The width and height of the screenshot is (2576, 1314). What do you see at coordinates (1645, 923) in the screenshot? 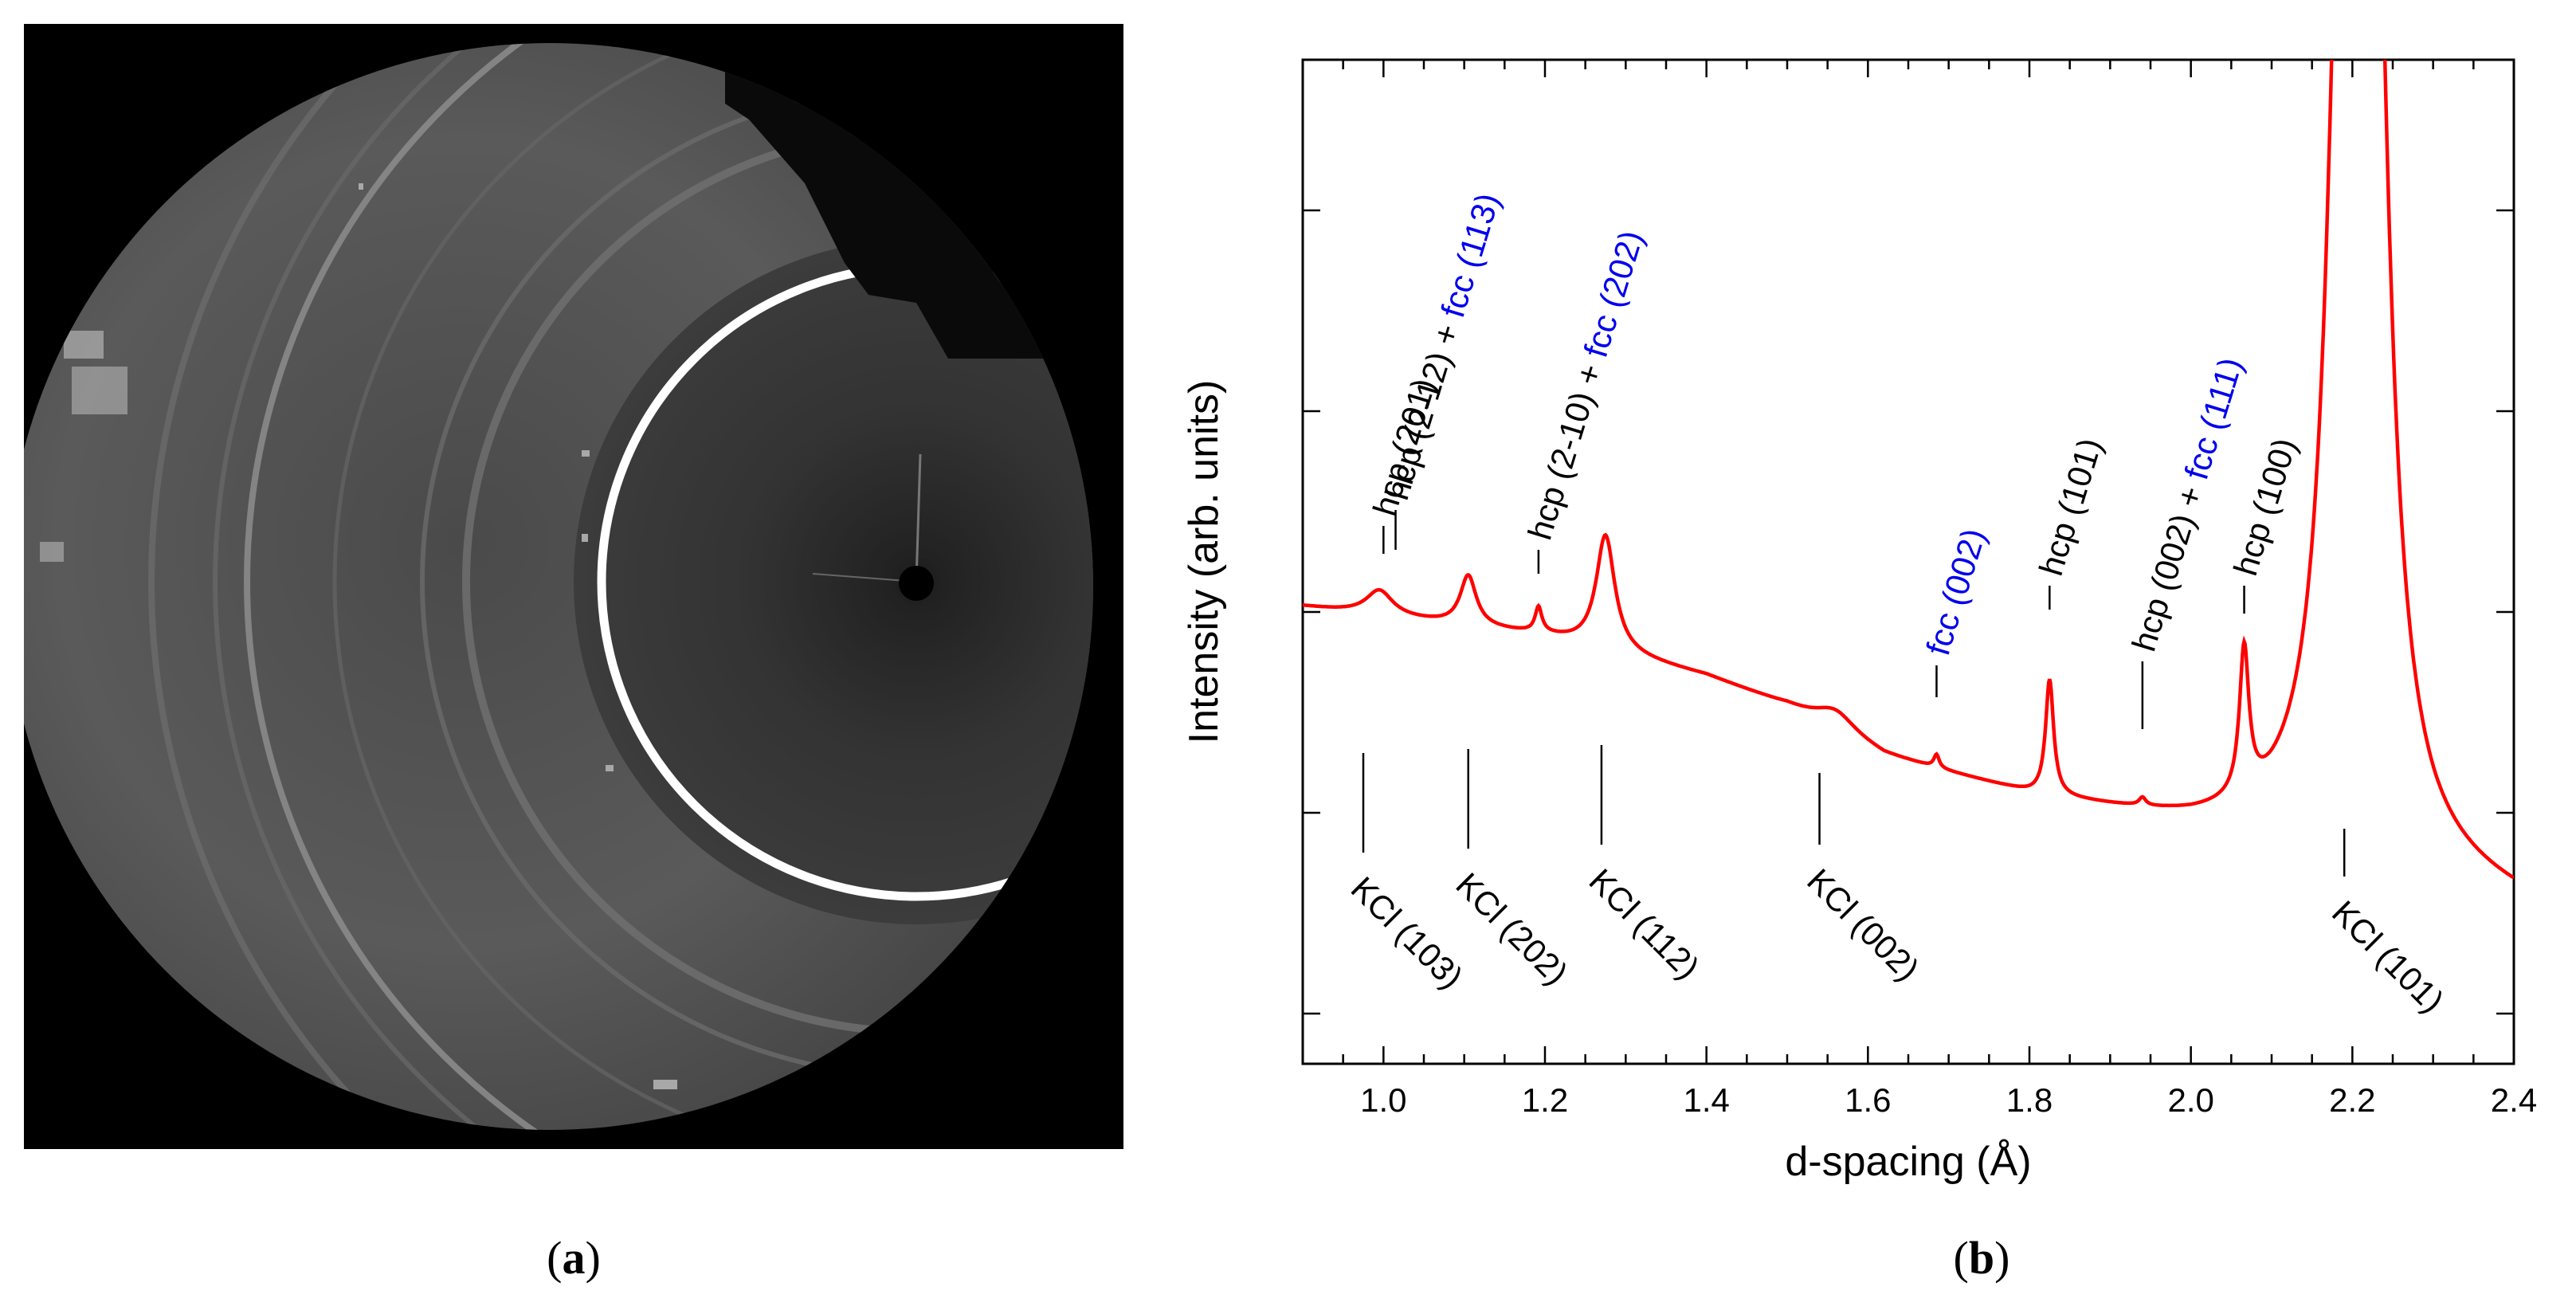
I see `kcl-label: KCl (112)` at bounding box center [1645, 923].